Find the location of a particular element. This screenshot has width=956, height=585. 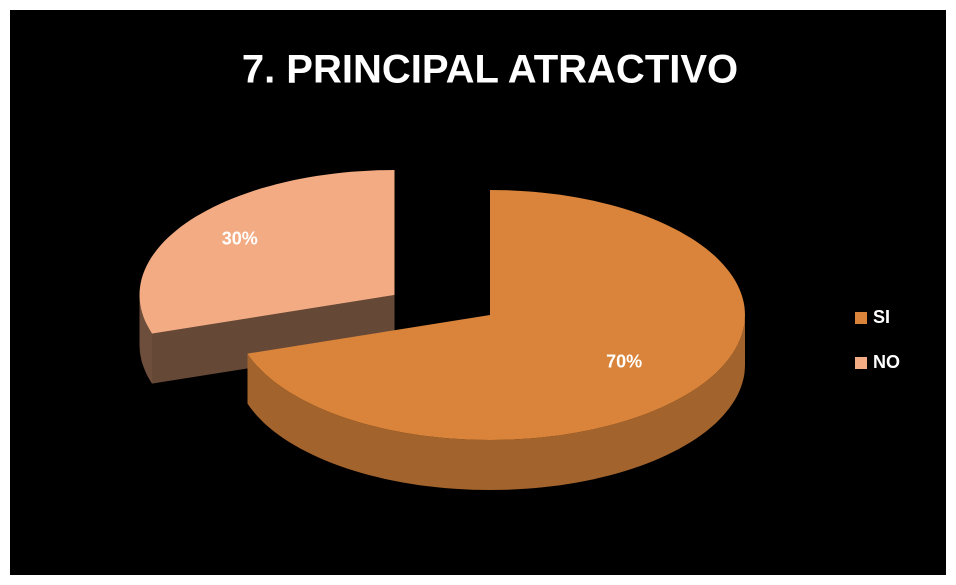

slice-wall is located at coordinates (145, 339).